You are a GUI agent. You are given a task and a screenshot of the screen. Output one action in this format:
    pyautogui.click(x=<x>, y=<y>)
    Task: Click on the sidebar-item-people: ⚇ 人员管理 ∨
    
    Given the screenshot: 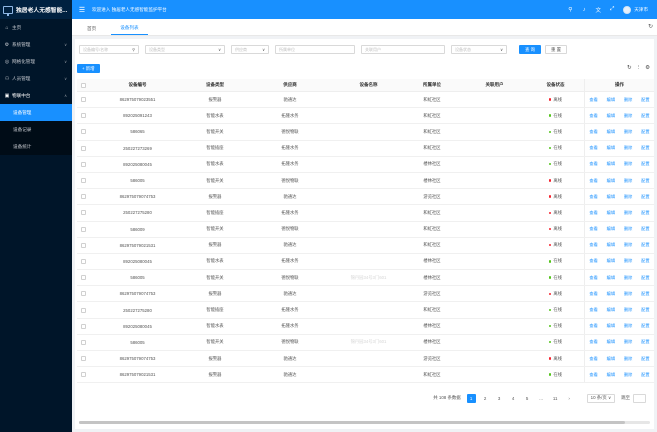 What is the action you would take?
    pyautogui.click(x=36, y=78)
    